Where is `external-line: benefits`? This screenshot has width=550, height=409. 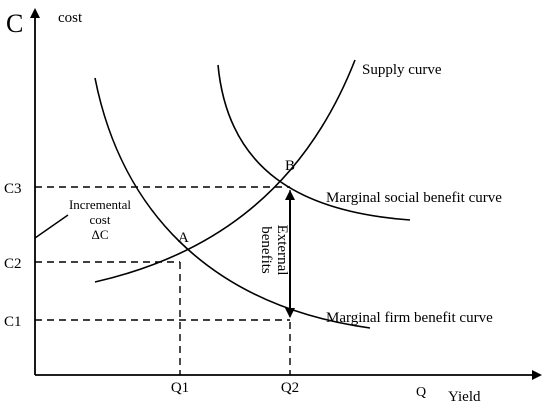
external-line: benefits is located at coordinates (266, 250).